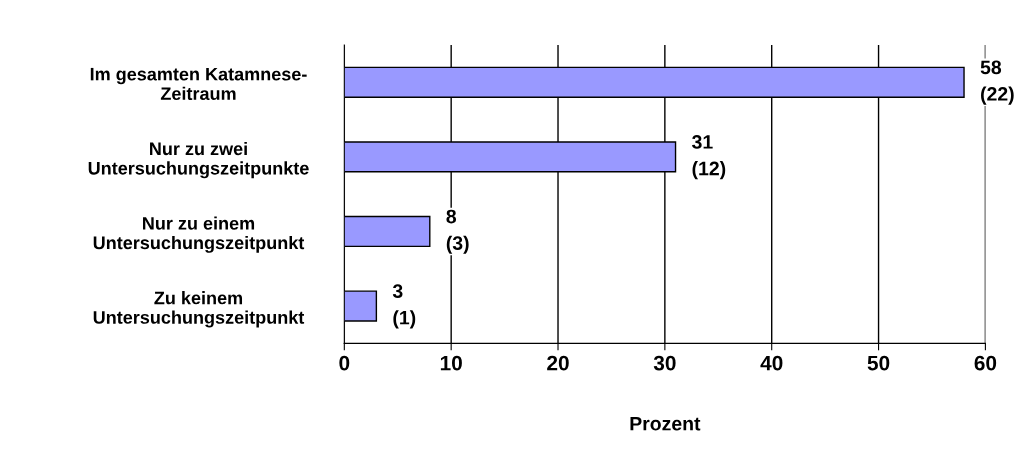 Image resolution: width=1034 pixels, height=450 pixels. I want to click on x-tick-label: 10, so click(451, 363).